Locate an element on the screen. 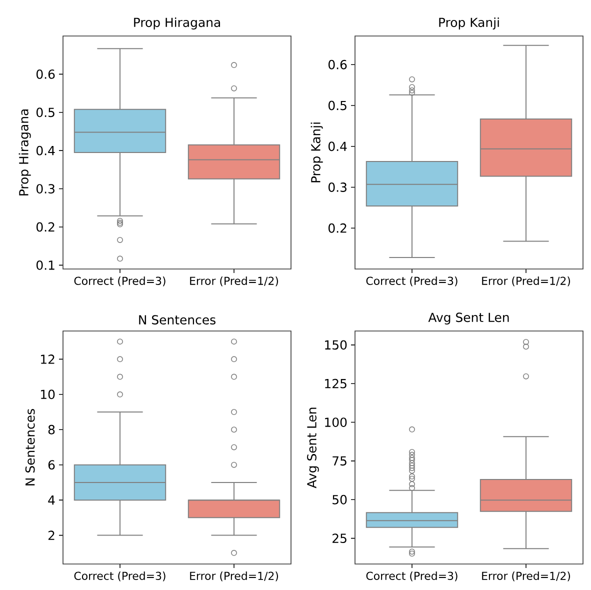 Image resolution: width=591 pixels, height=590 pixels. y-tick-label: 25 is located at coordinates (339, 539).